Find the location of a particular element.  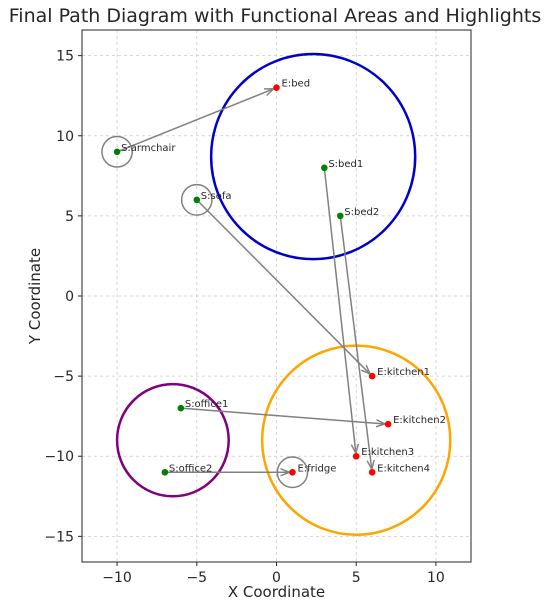

start-point-label: S:bed1 is located at coordinates (345, 164).